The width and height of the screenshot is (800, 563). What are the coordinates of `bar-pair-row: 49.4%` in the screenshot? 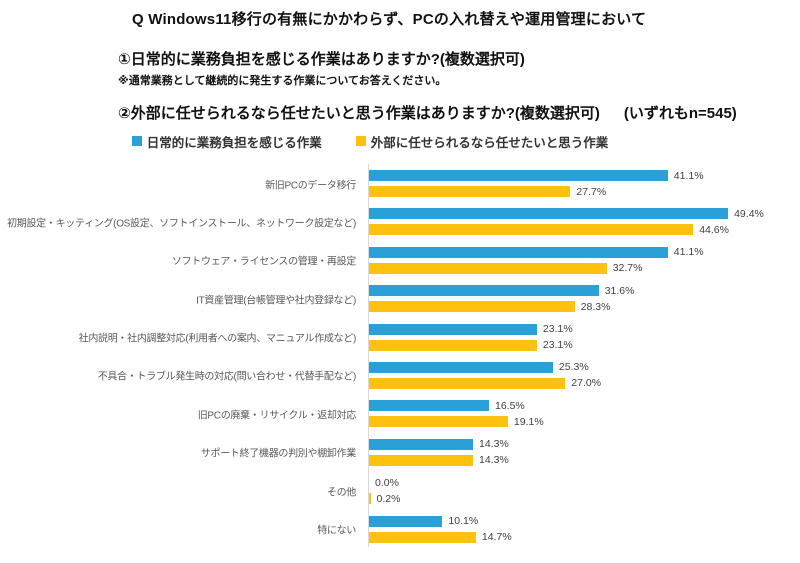 It's located at (566, 213).